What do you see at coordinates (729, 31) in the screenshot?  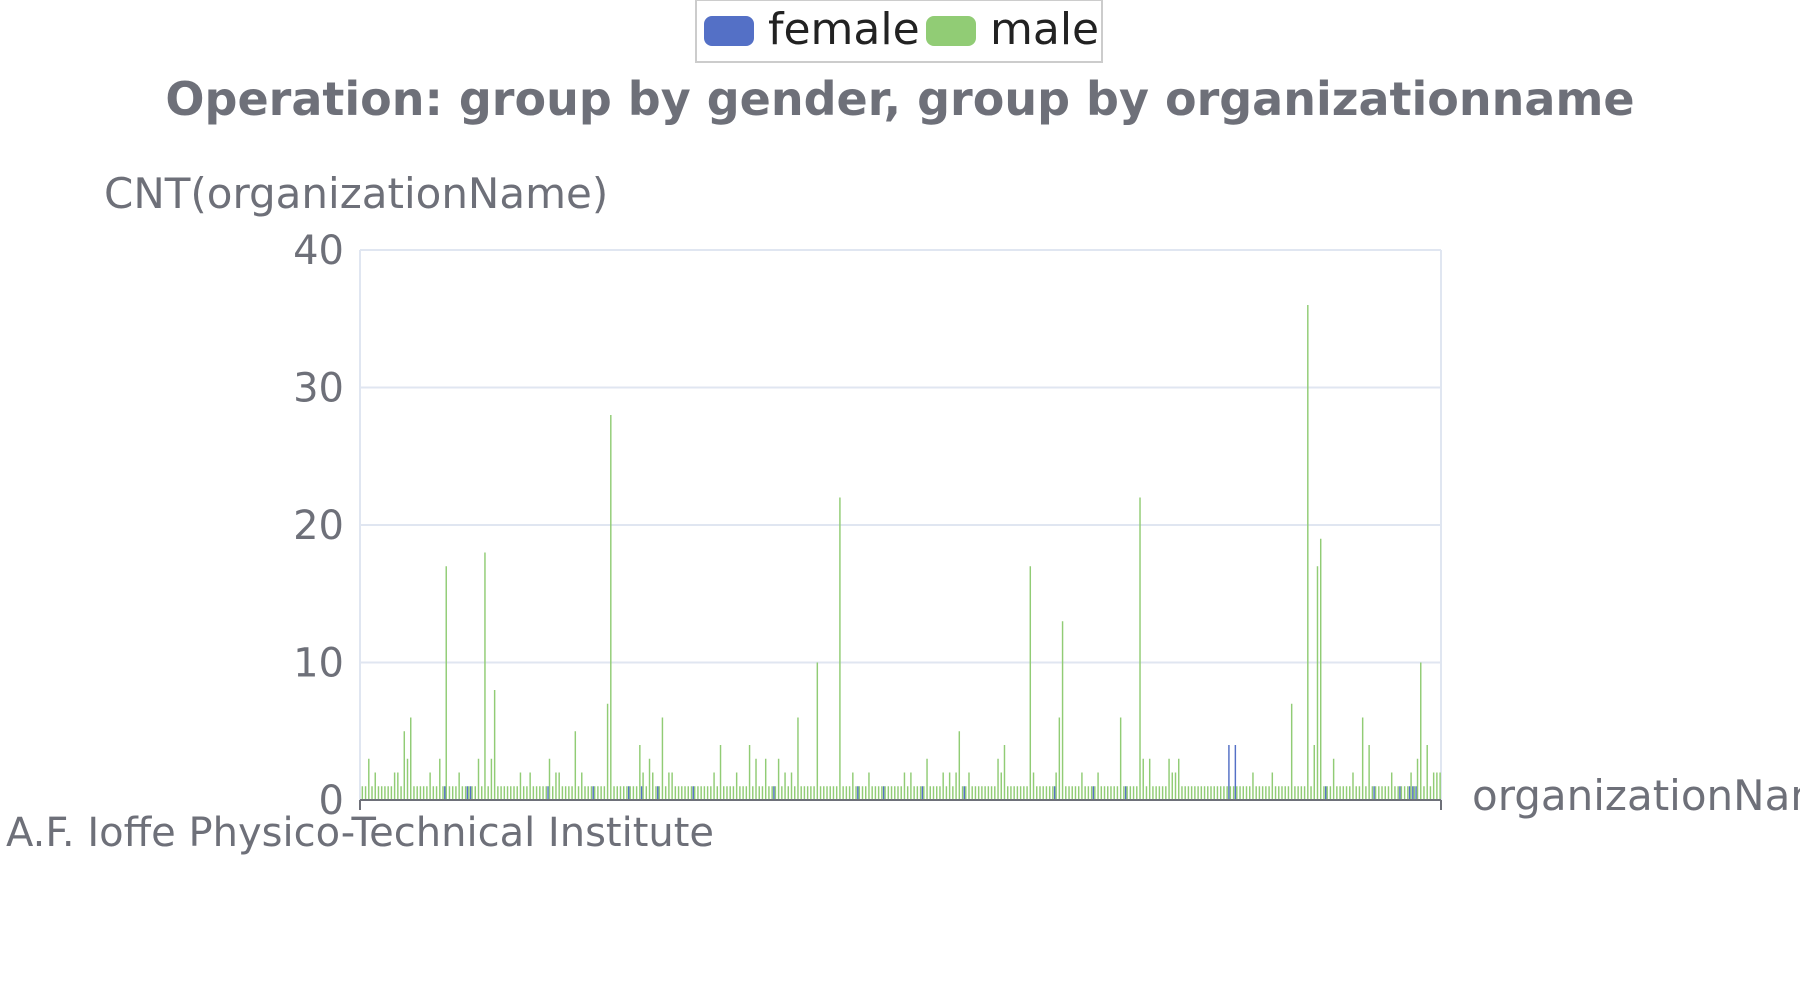 I see `legend-swatch-female` at bounding box center [729, 31].